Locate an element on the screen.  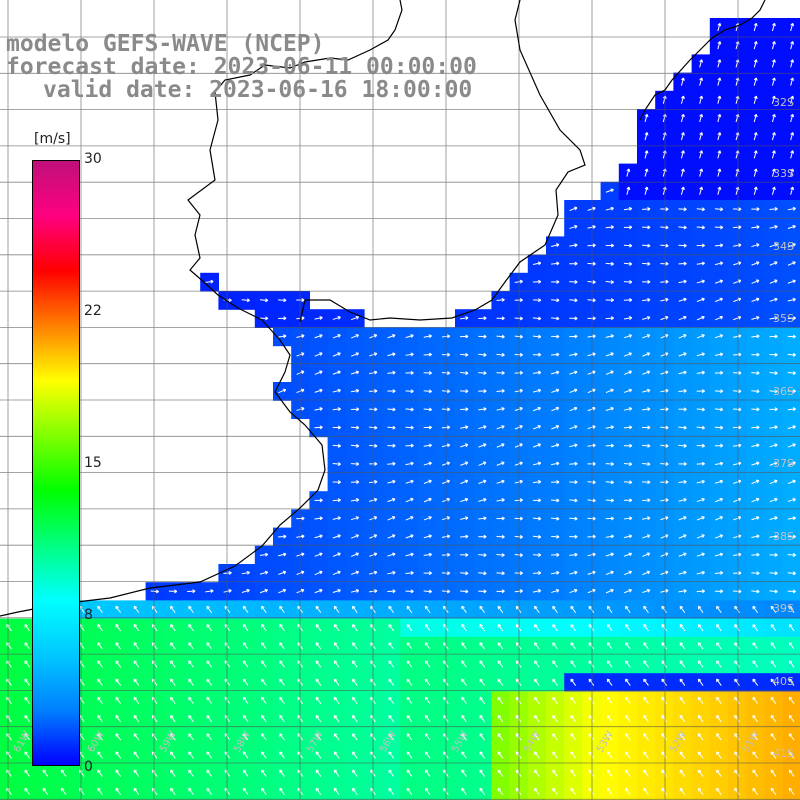
colorbar-tick-0: 0 is located at coordinates (88, 767).